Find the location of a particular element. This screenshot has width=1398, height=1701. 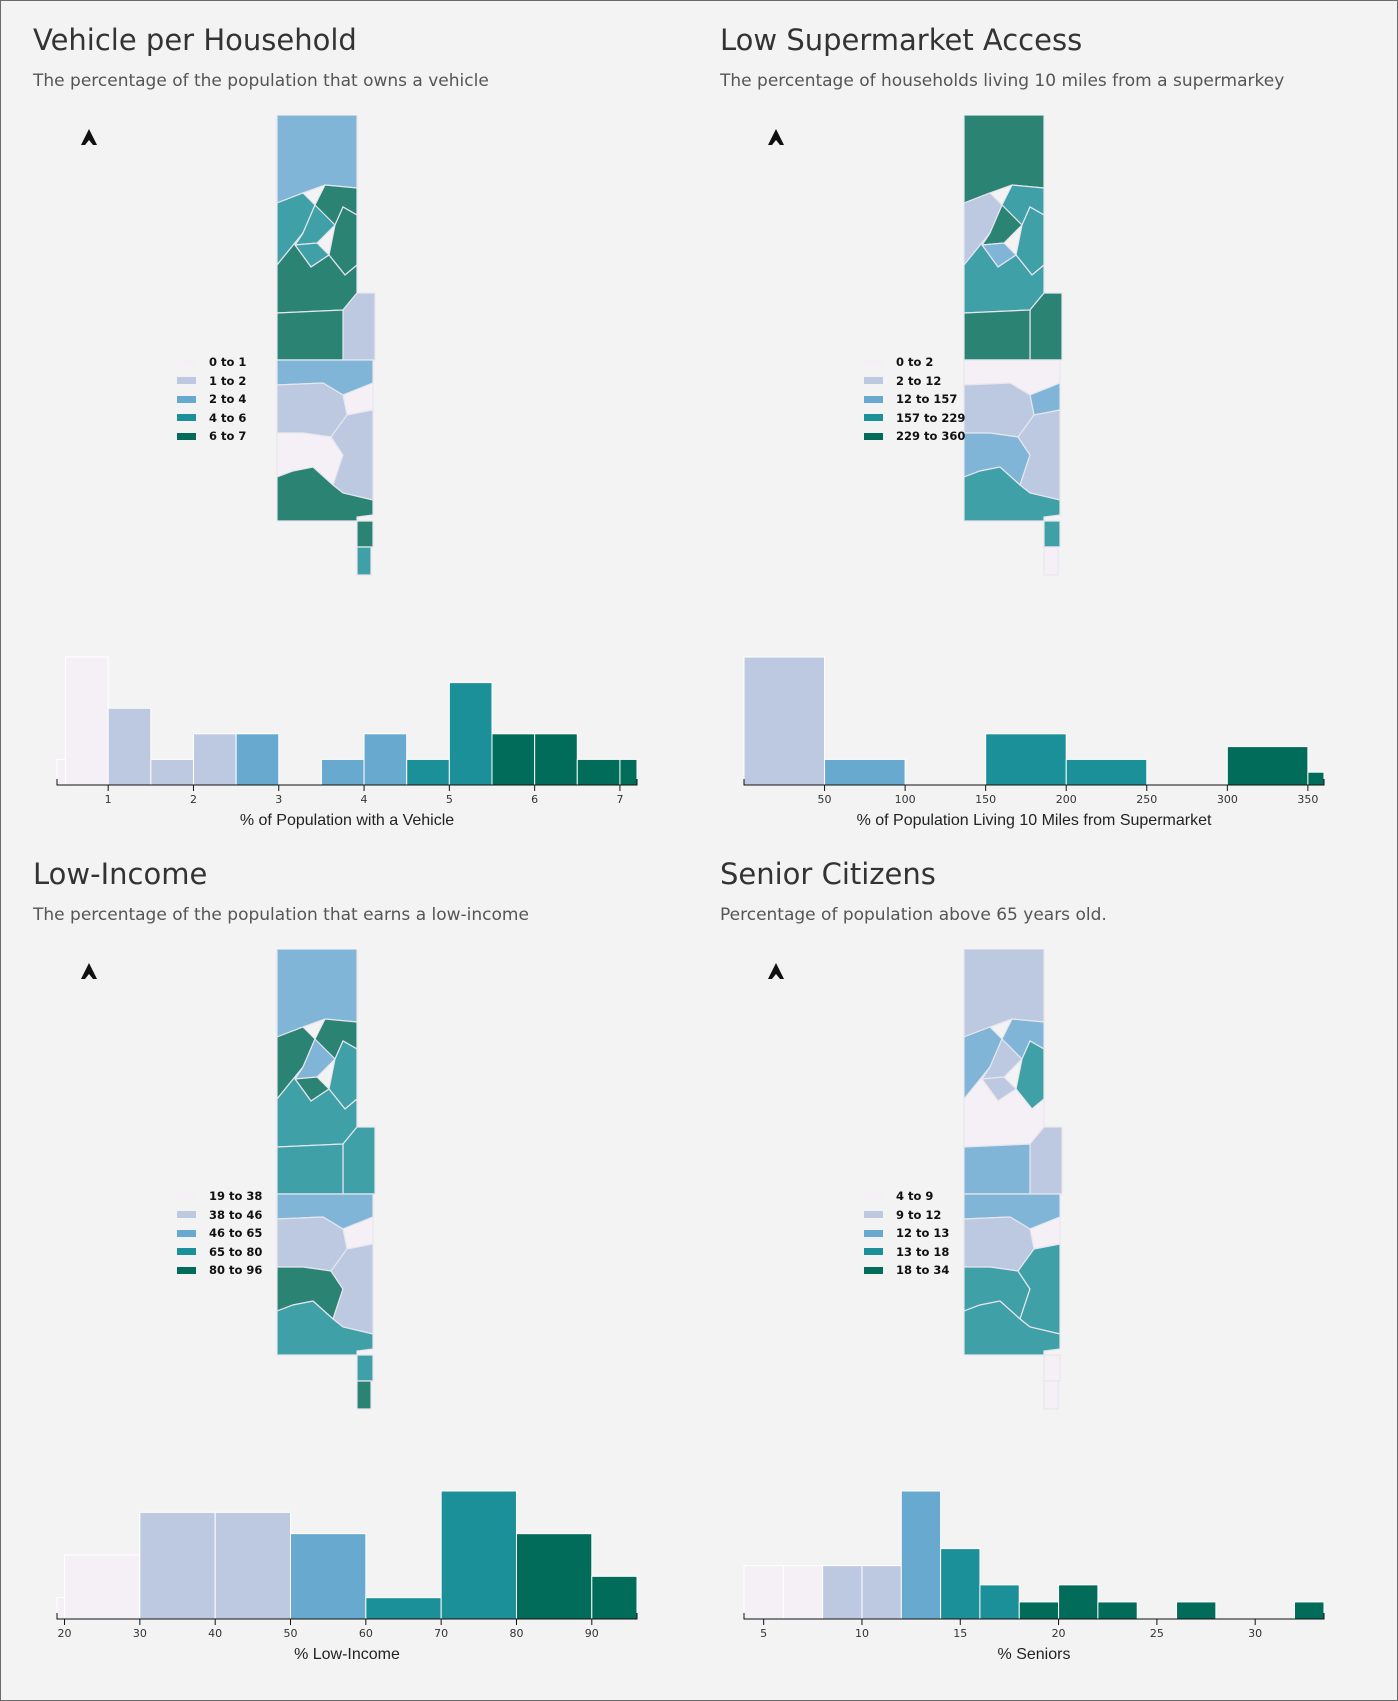

legend-label: 1 to 2 is located at coordinates (228, 380).